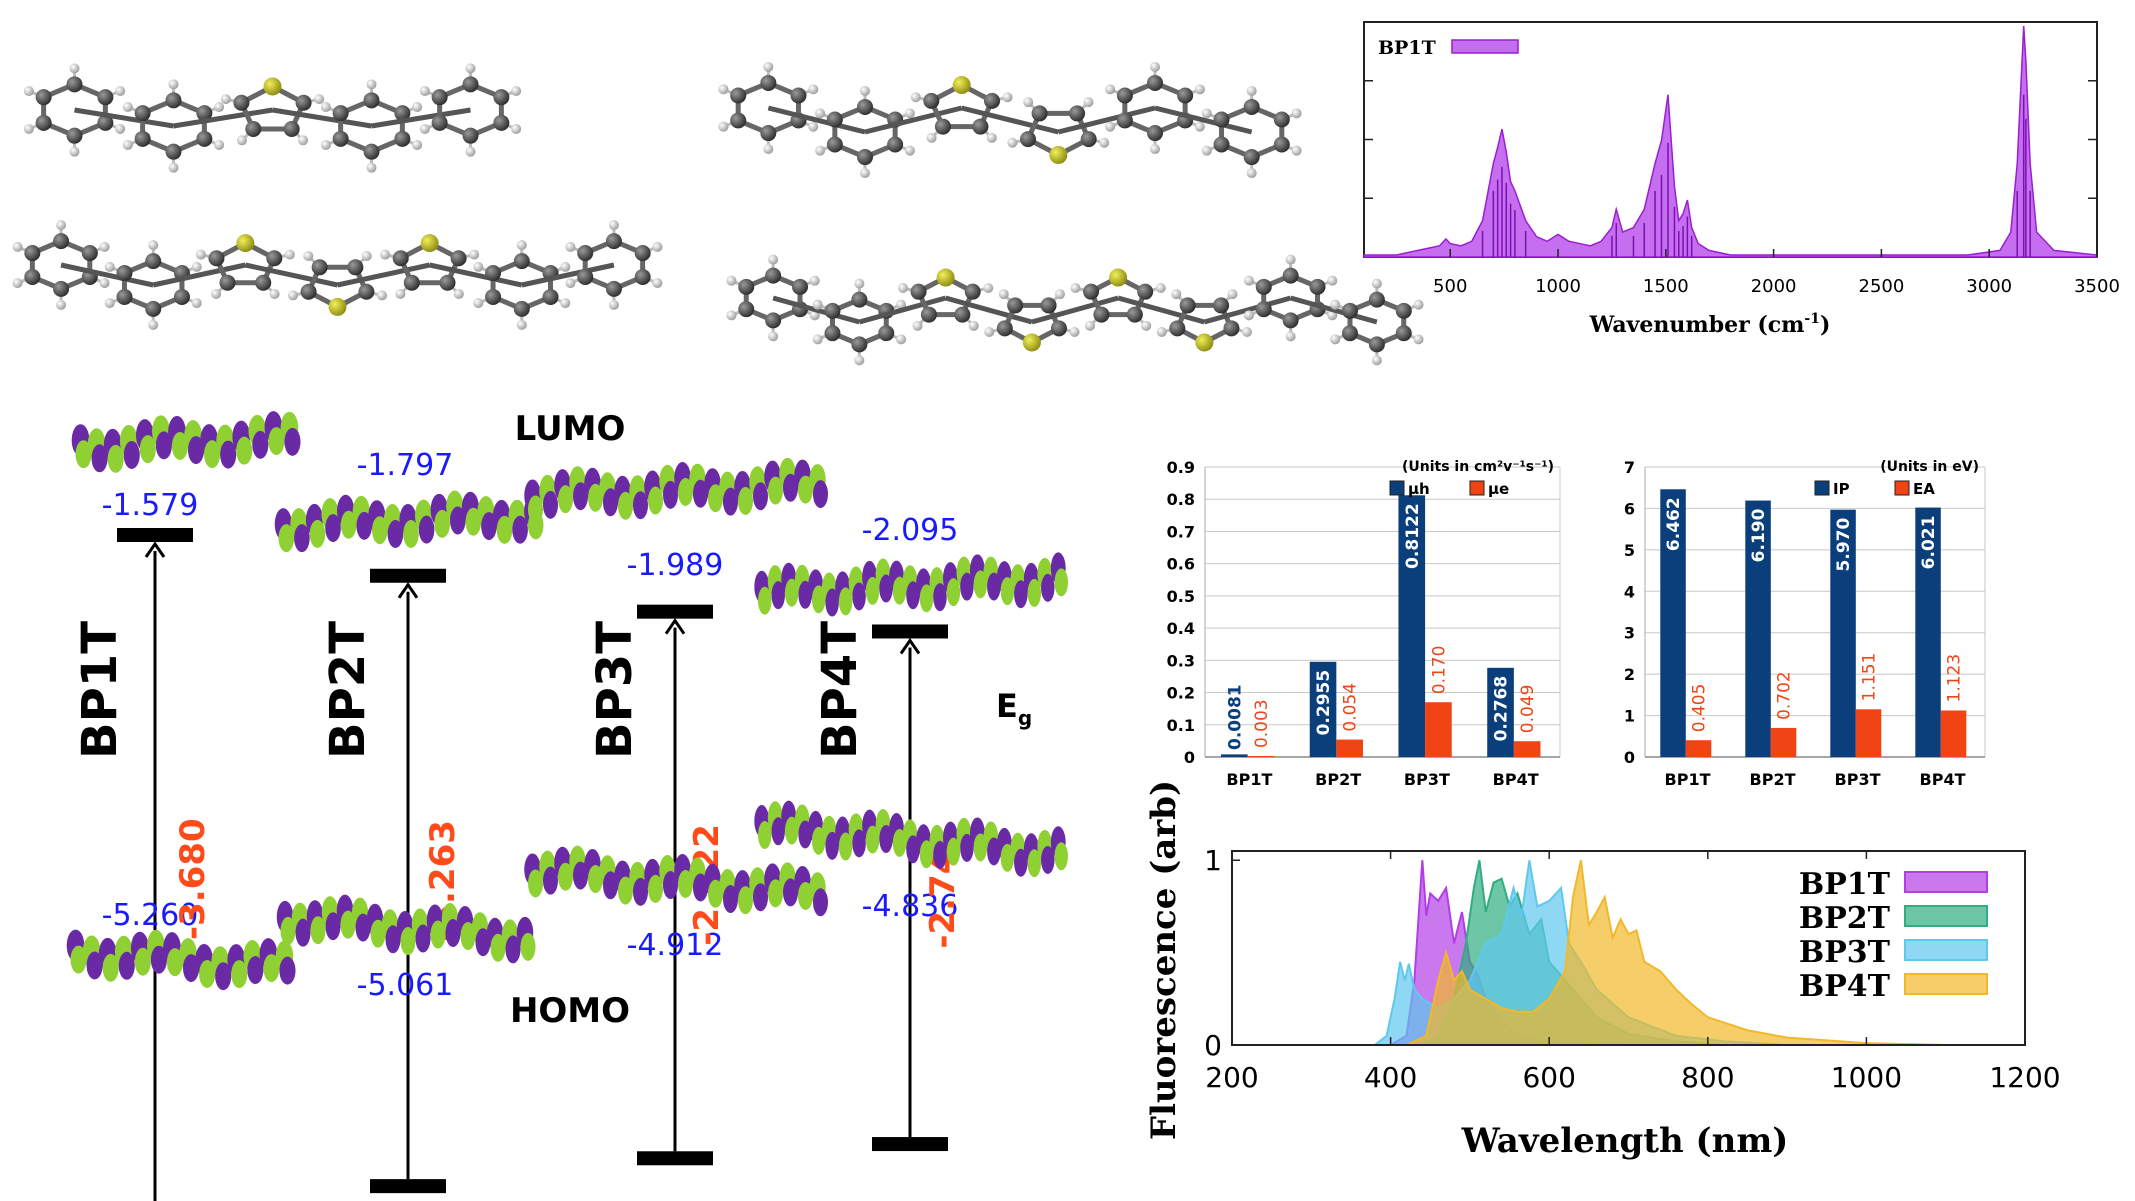  I want to click on energy-level-bp1t: -1.579 -5.260-3.680 BP1T, so click(142, 844).